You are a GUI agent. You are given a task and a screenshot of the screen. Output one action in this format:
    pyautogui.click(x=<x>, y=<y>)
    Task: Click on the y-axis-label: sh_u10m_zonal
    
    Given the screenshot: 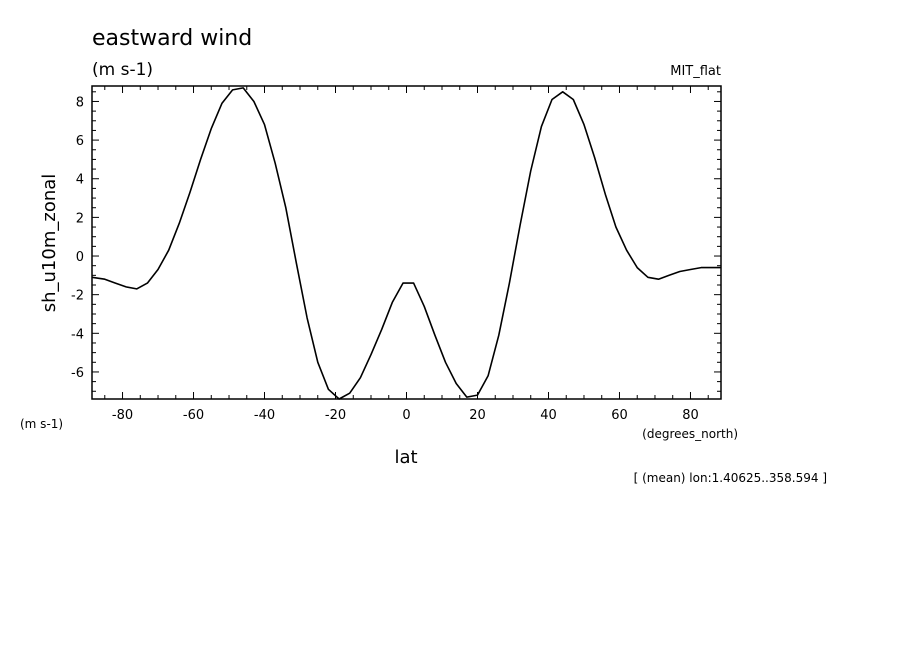 What is the action you would take?
    pyautogui.click(x=49, y=243)
    